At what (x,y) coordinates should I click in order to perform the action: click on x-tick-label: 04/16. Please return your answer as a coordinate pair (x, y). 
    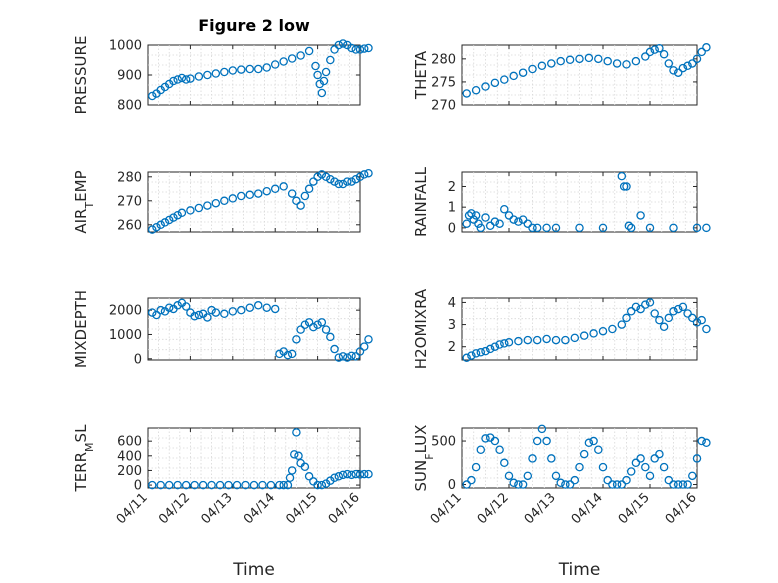
    Looking at the image, I should click on (681, 508).